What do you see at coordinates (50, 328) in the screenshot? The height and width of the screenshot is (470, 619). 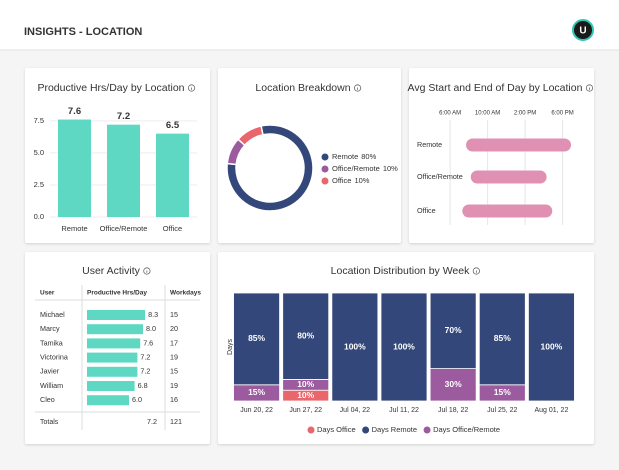 I see `user-name: Marcy` at bounding box center [50, 328].